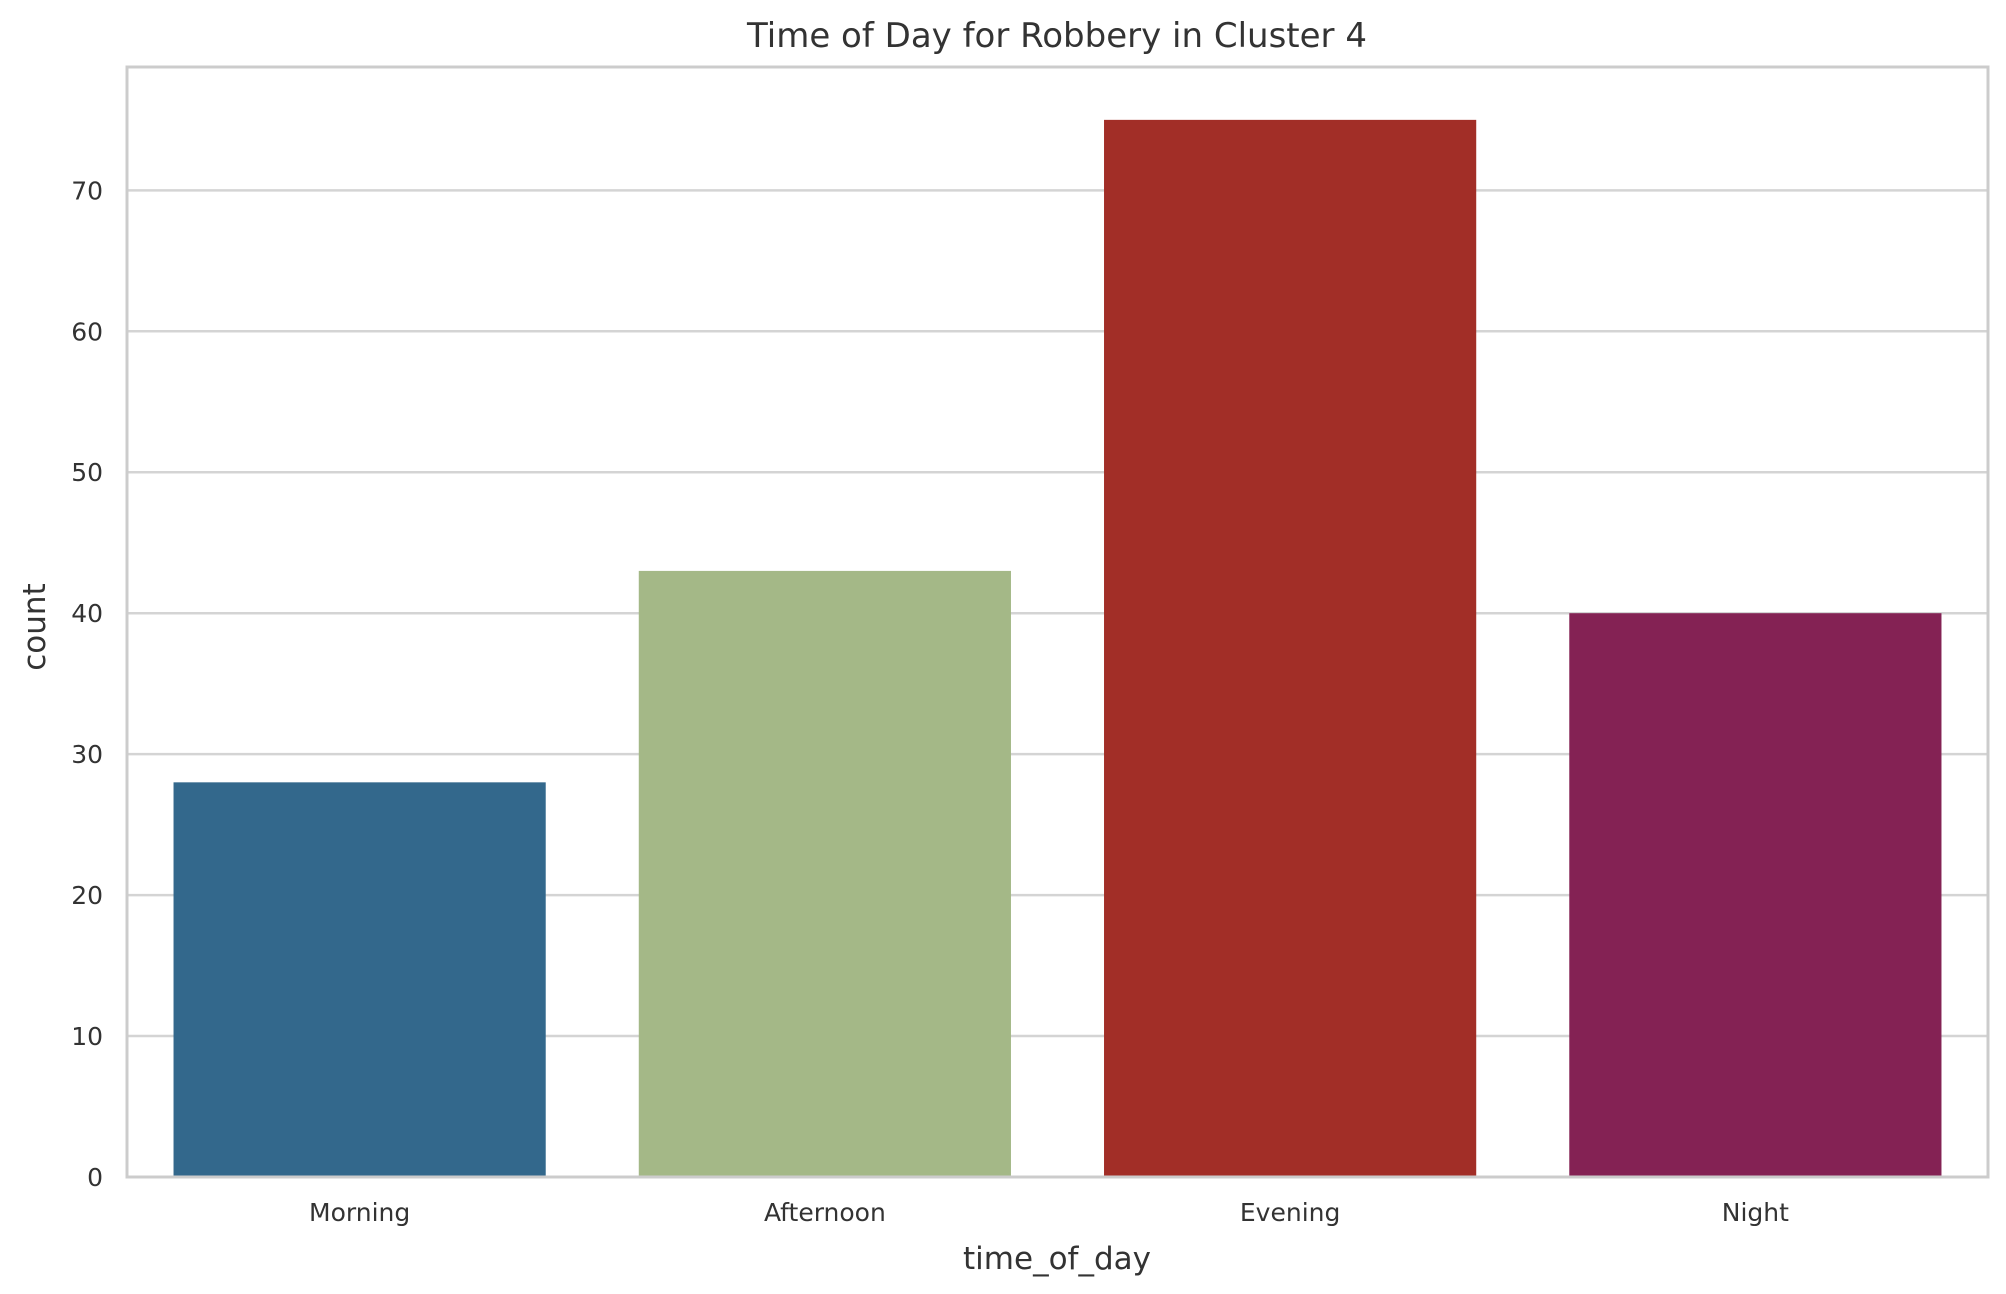  What do you see at coordinates (1290, 1212) in the screenshot?
I see `x-tick-label: Evening` at bounding box center [1290, 1212].